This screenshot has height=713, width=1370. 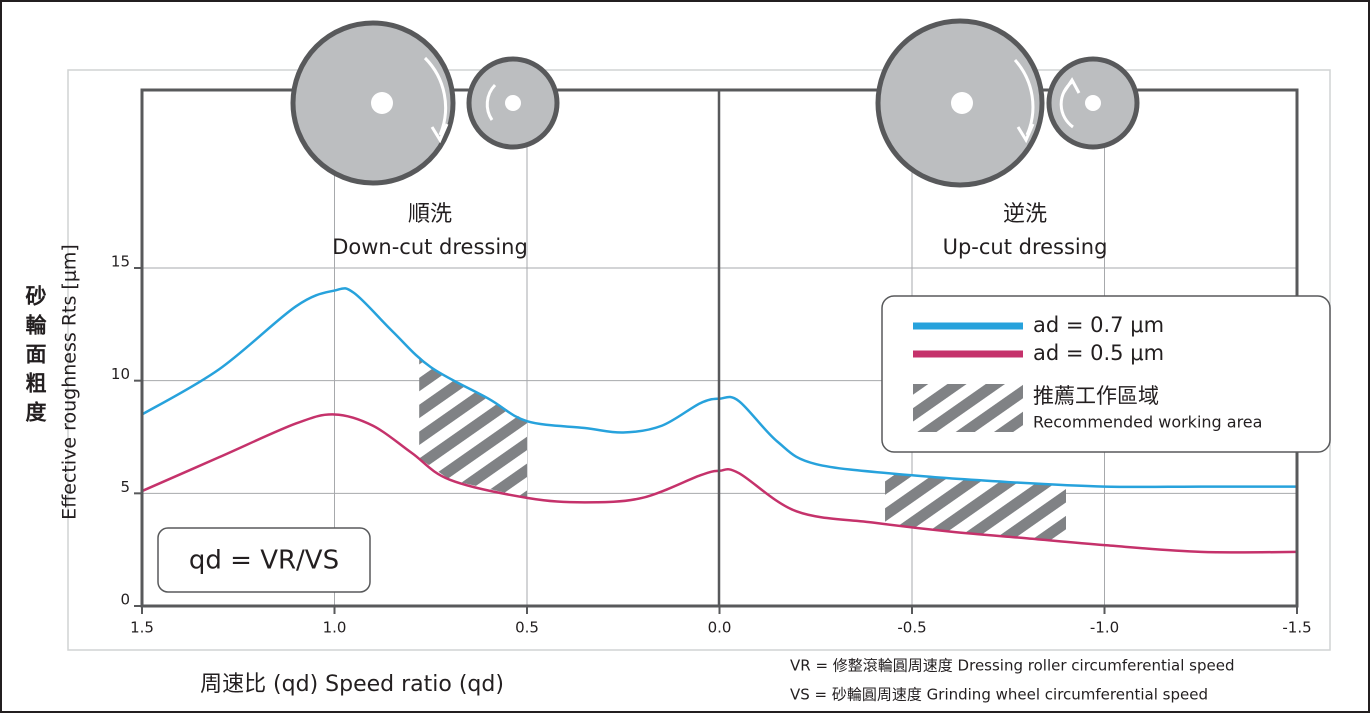 I want to click on wheels-up-cut, so click(x=1007, y=103).